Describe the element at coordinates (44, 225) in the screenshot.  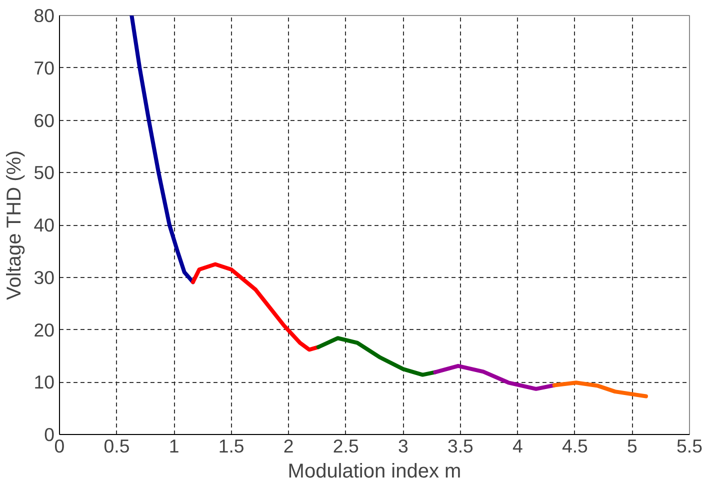
I see `y-tick-label: 40` at that location.